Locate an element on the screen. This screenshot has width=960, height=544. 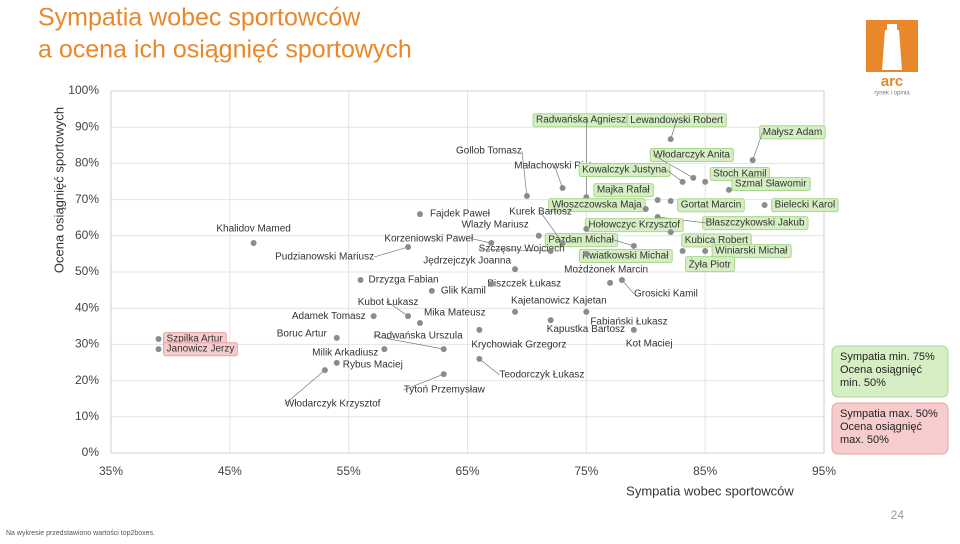
point-label: Szpilka Artur is located at coordinates (195, 339).